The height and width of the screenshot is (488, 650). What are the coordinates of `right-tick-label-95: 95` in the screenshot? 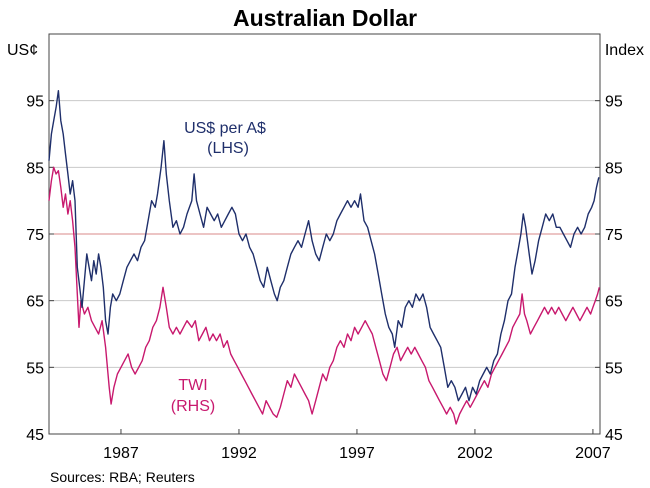 It's located at (614, 102).